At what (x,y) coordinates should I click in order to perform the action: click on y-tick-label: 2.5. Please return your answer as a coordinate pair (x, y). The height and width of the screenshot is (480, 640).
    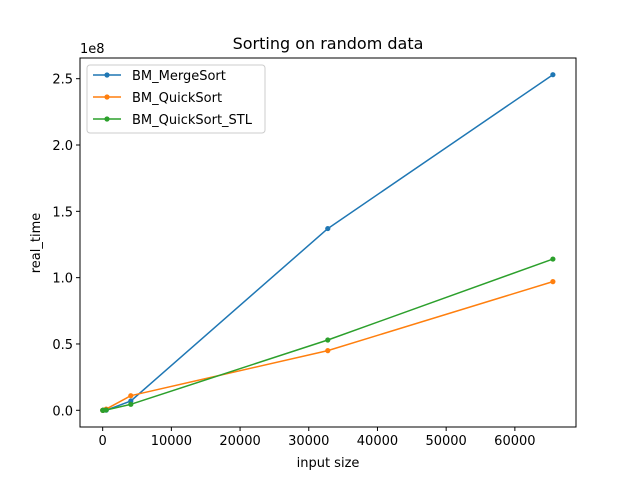
    Looking at the image, I should click on (62, 80).